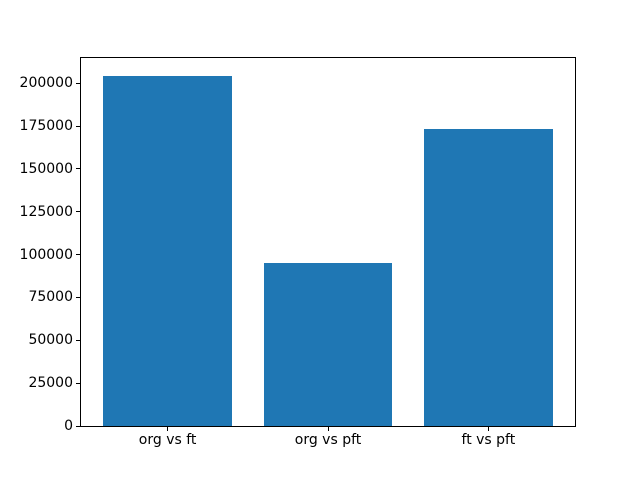 Image resolution: width=640 pixels, height=480 pixels. Describe the element at coordinates (328, 344) in the screenshot. I see `bar-org-vs-pft` at that location.